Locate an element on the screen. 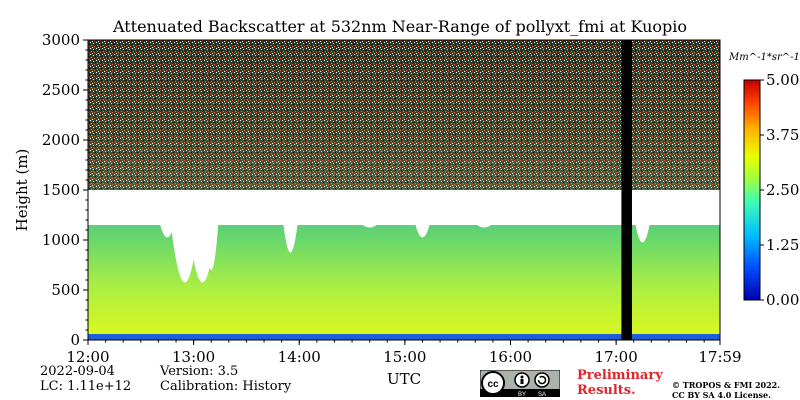  y-tick-label: 2000 is located at coordinates (61, 140).